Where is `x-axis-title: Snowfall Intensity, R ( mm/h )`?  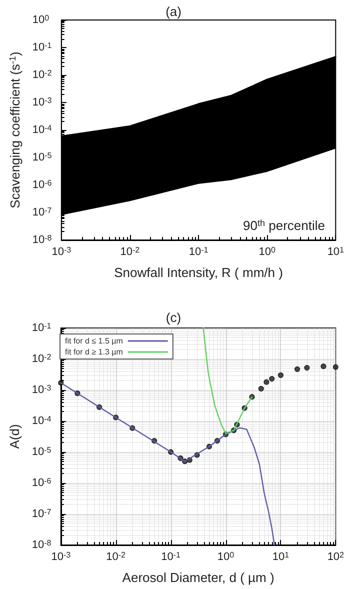
x-axis-title: Snowfall Intensity, R ( mm/h ) is located at coordinates (198, 272).